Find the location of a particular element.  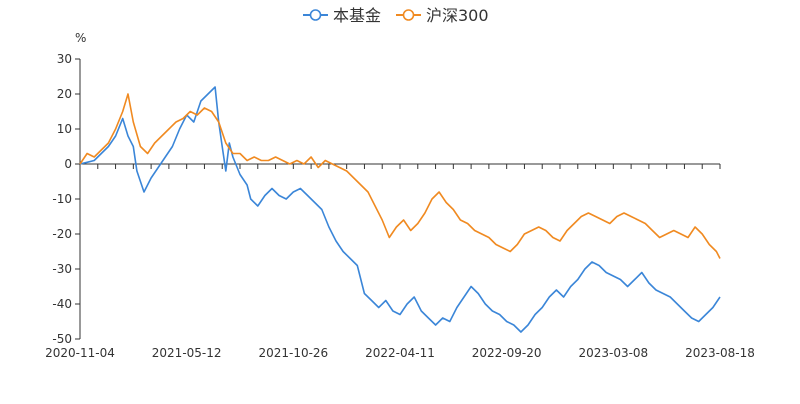

x-tick-label: 2021-05-12 is located at coordinates (187, 353).